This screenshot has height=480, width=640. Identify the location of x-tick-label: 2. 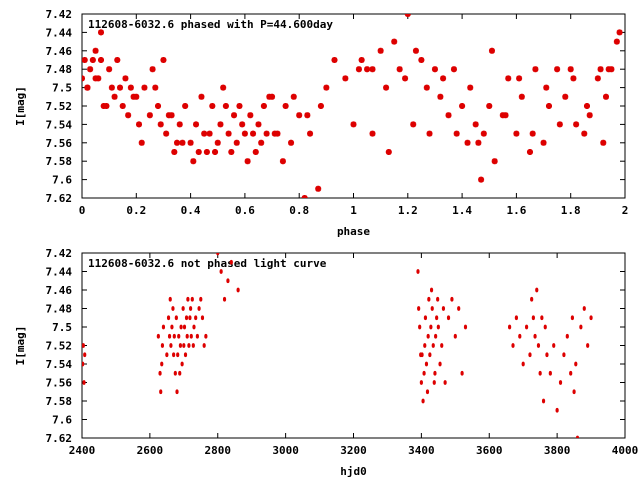
(625, 210).